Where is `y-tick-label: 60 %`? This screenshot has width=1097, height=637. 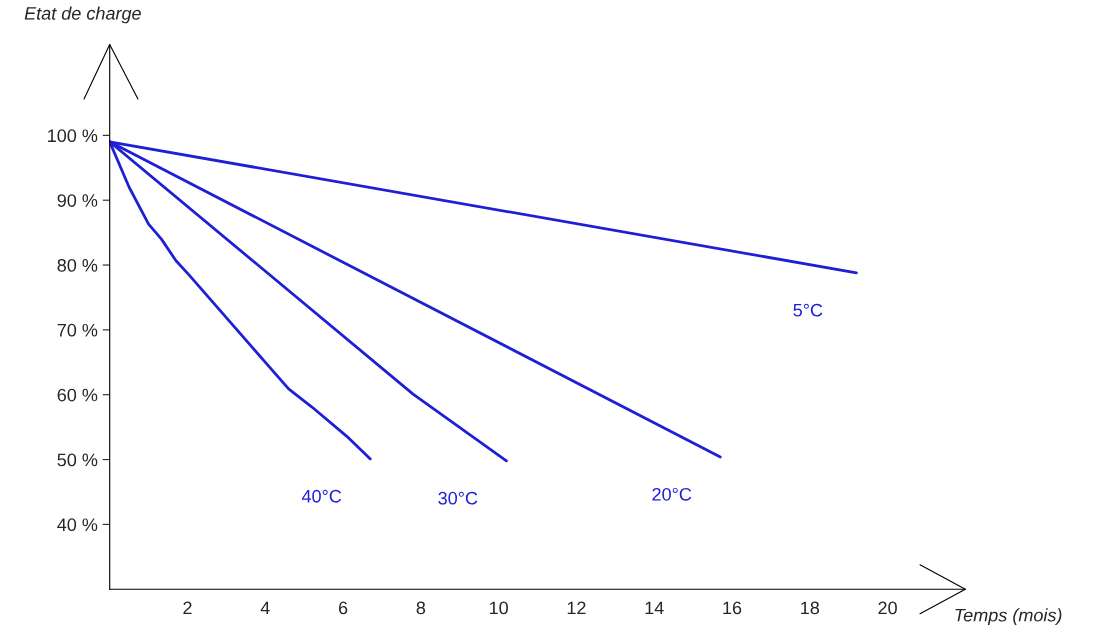 y-tick-label: 60 % is located at coordinates (77, 395).